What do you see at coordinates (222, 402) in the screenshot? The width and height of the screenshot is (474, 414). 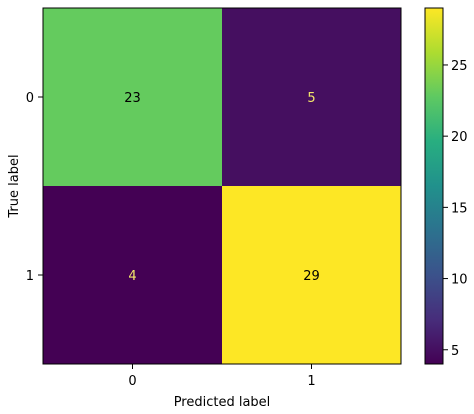 I see `x-axis-label: Predicted label` at bounding box center [222, 402].